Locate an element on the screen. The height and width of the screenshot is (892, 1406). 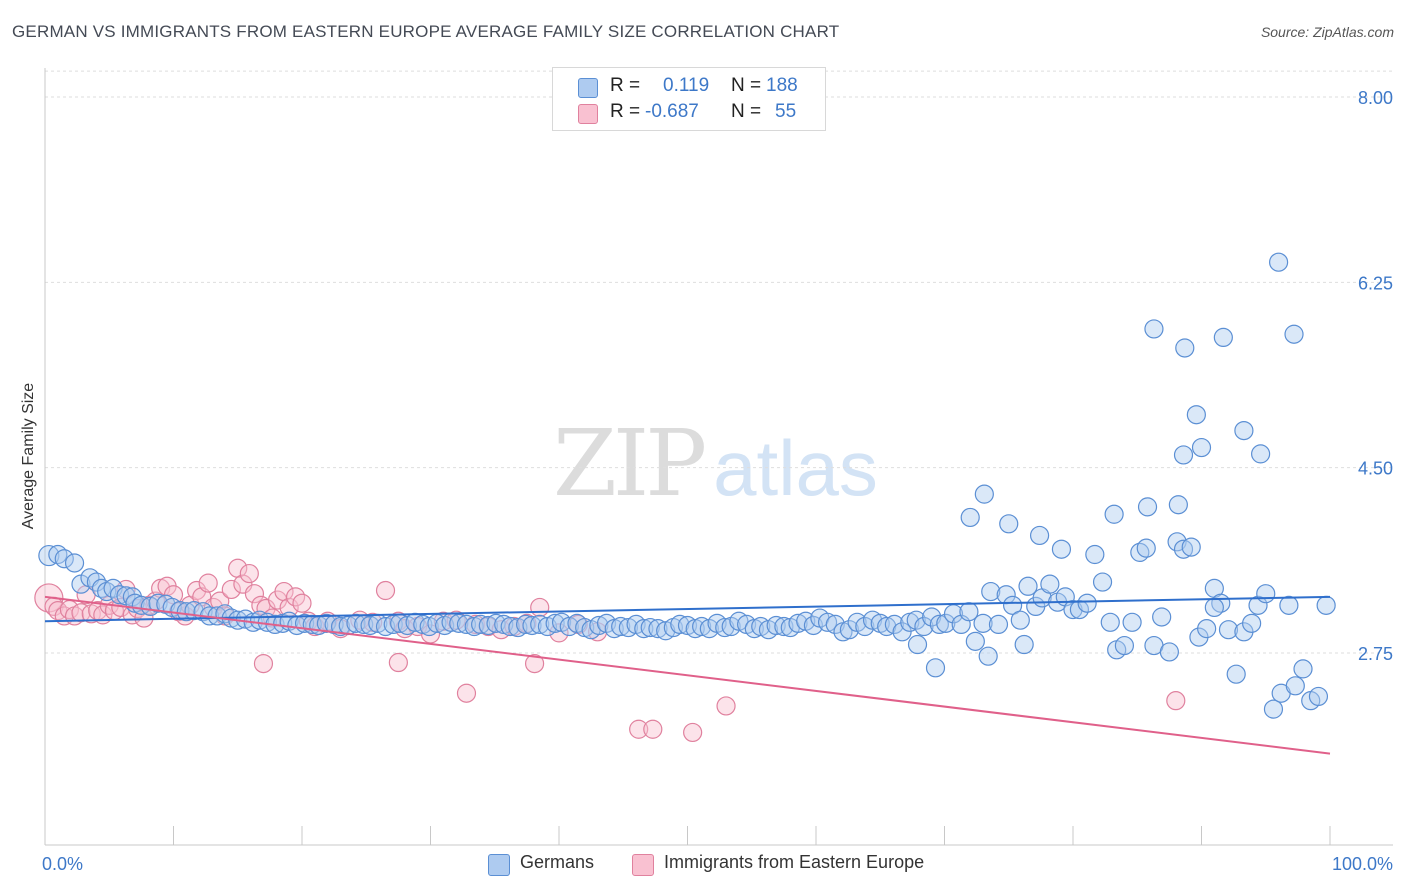
x-tick-label-min: 0.0% is located at coordinates (62, 864).